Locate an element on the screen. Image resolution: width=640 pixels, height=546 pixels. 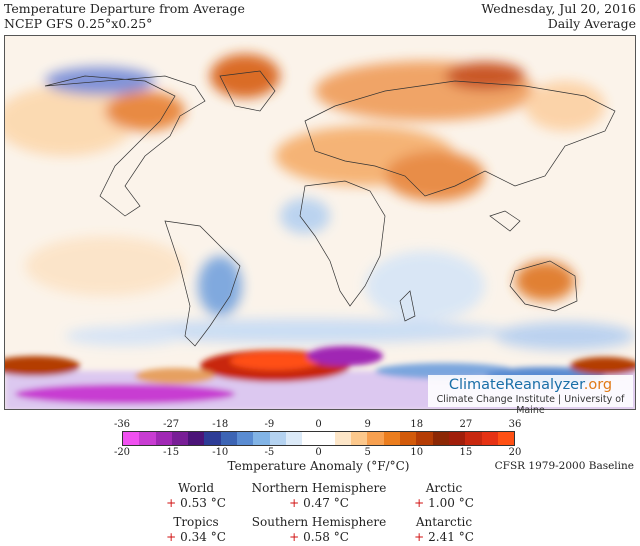
stat-number: 0.53 °C is located at coordinates (203, 503).